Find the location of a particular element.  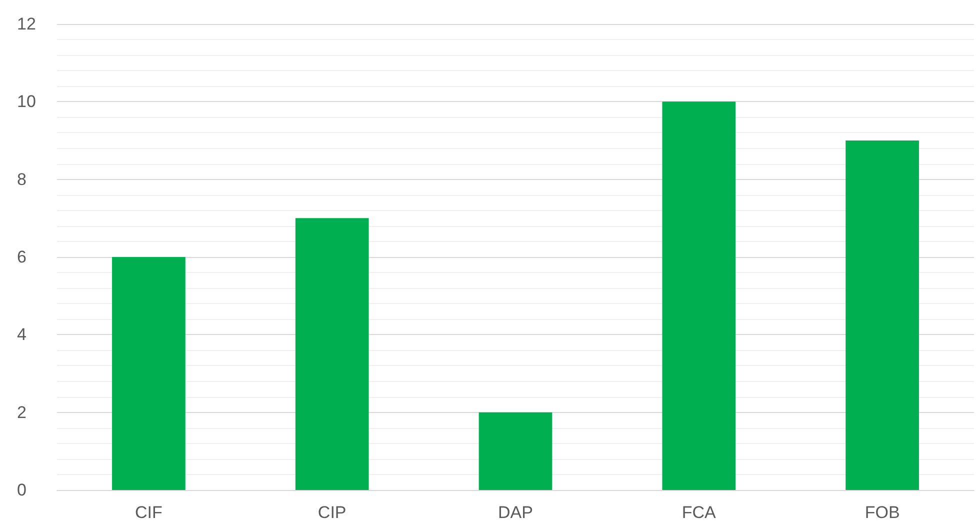

y-tick-label: 0 is located at coordinates (21, 490).